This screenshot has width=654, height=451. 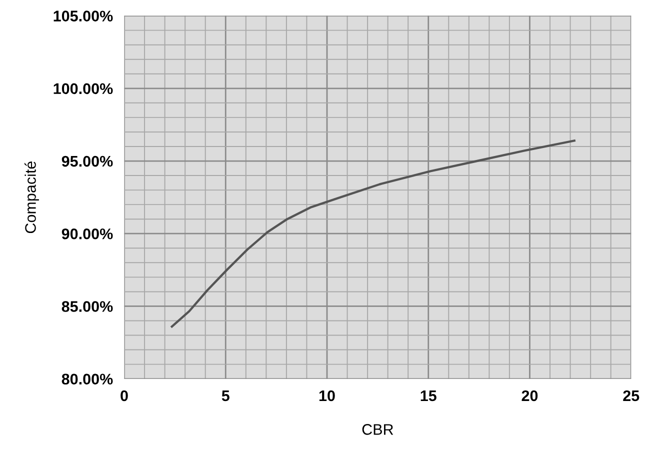 I want to click on x-tick-label: 25, so click(x=631, y=396).